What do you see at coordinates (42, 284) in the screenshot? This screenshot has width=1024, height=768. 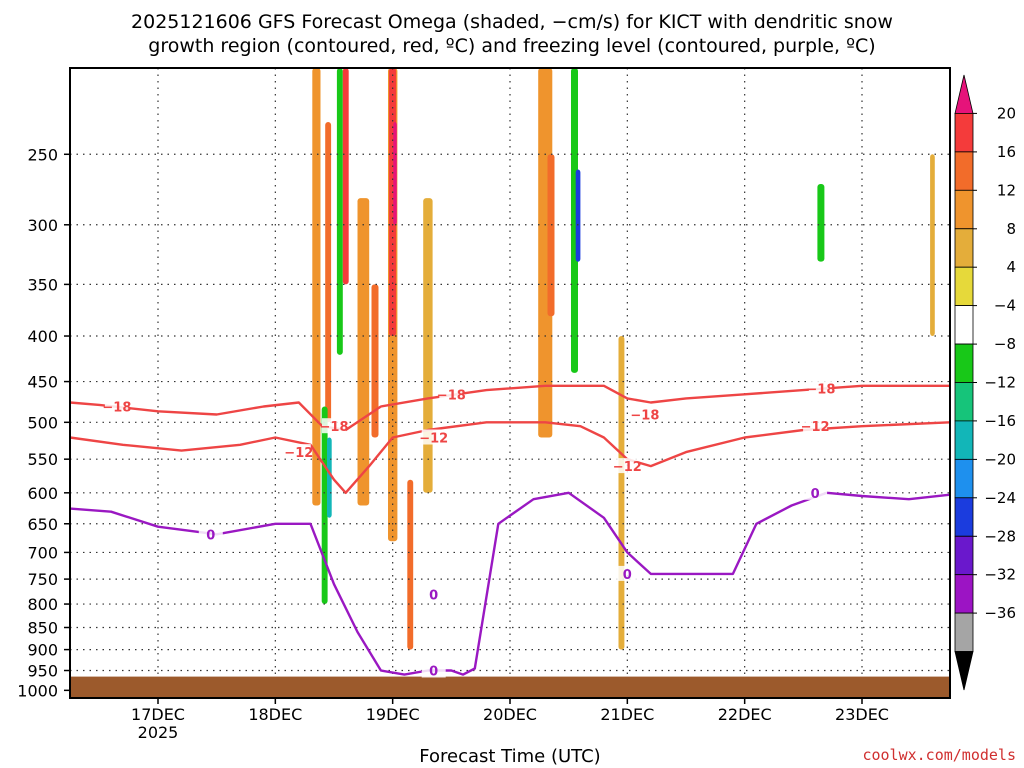 I see `y-tick-label: 350` at bounding box center [42, 284].